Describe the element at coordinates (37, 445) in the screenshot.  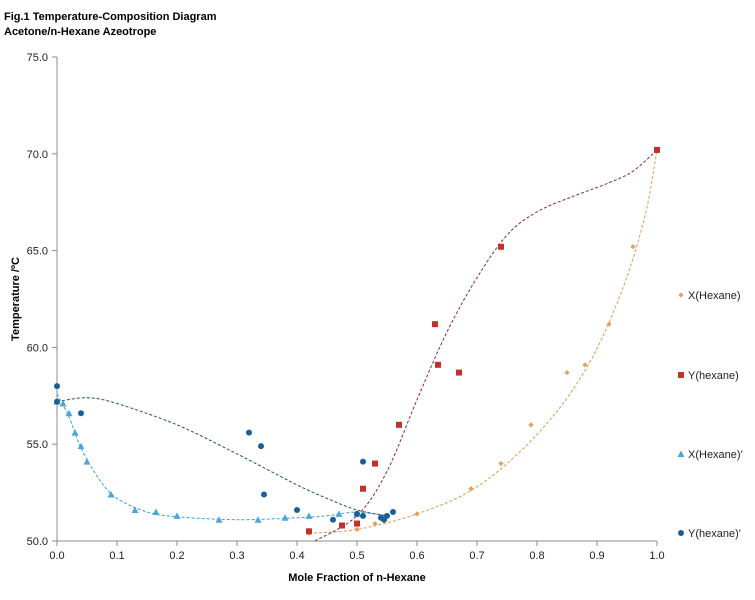
I see `y-tick-label: 55.0` at that location.